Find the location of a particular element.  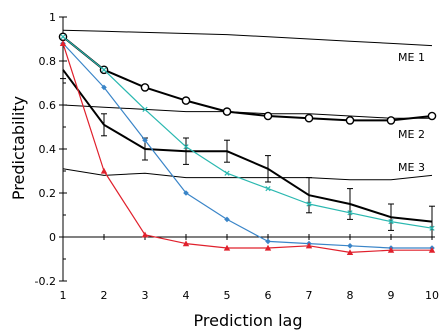

x-axis-title: Prediction lag is located at coordinates (248, 320).